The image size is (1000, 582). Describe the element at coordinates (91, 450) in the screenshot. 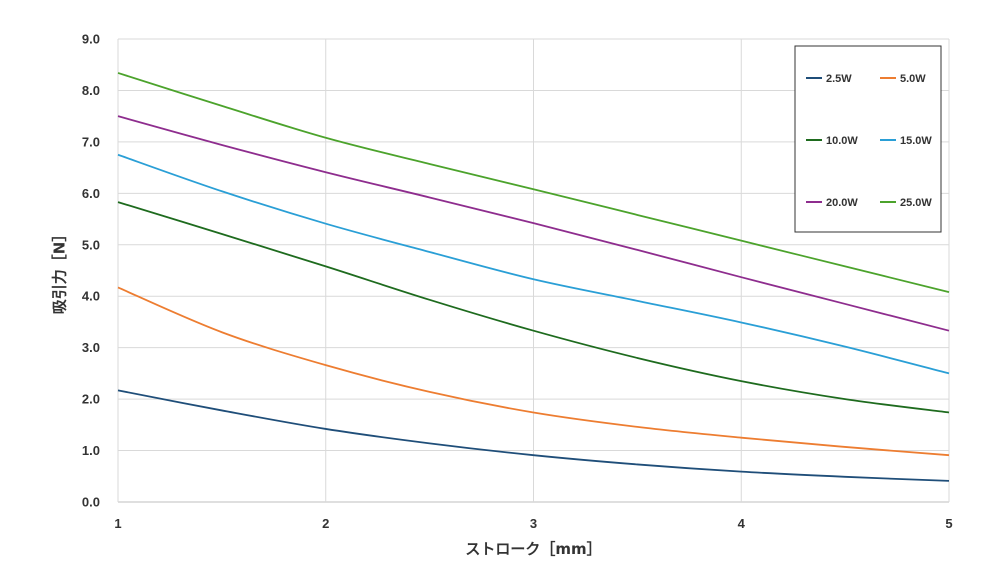

I see `y-tick-label: 1.0` at that location.